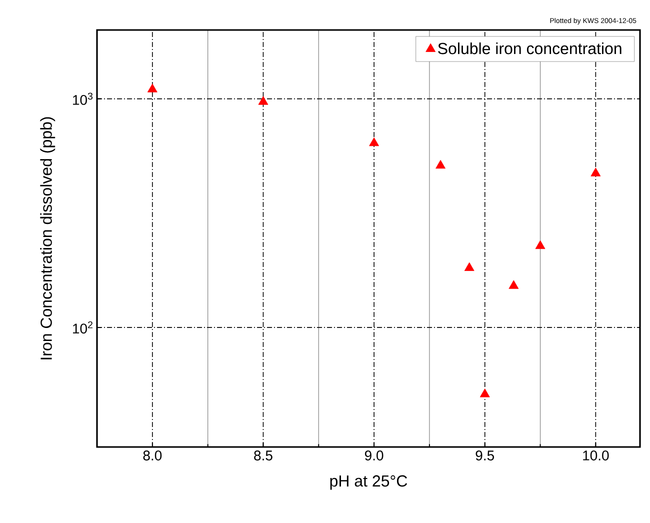  What do you see at coordinates (530, 48) in the screenshot?
I see `legend-label: Soluble iron concentration` at bounding box center [530, 48].